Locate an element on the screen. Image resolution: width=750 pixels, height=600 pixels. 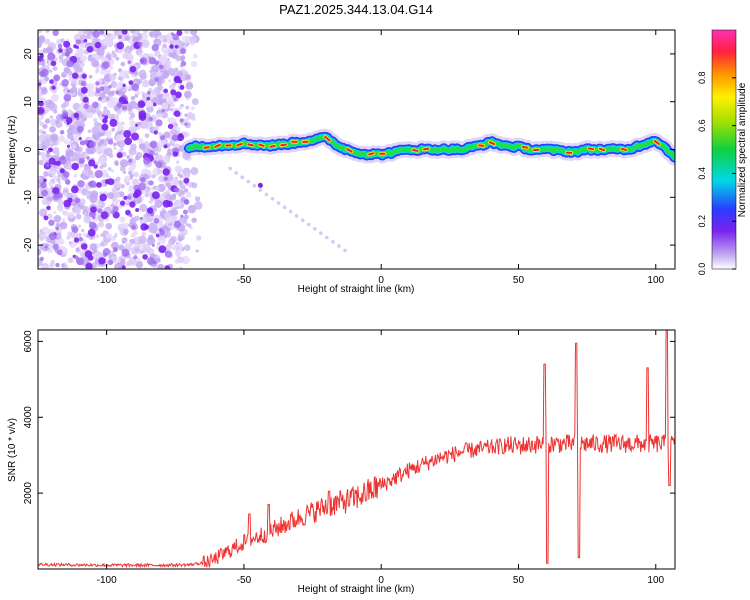
spectrogram-ytick-label: 0 is located at coordinates (28, 149).